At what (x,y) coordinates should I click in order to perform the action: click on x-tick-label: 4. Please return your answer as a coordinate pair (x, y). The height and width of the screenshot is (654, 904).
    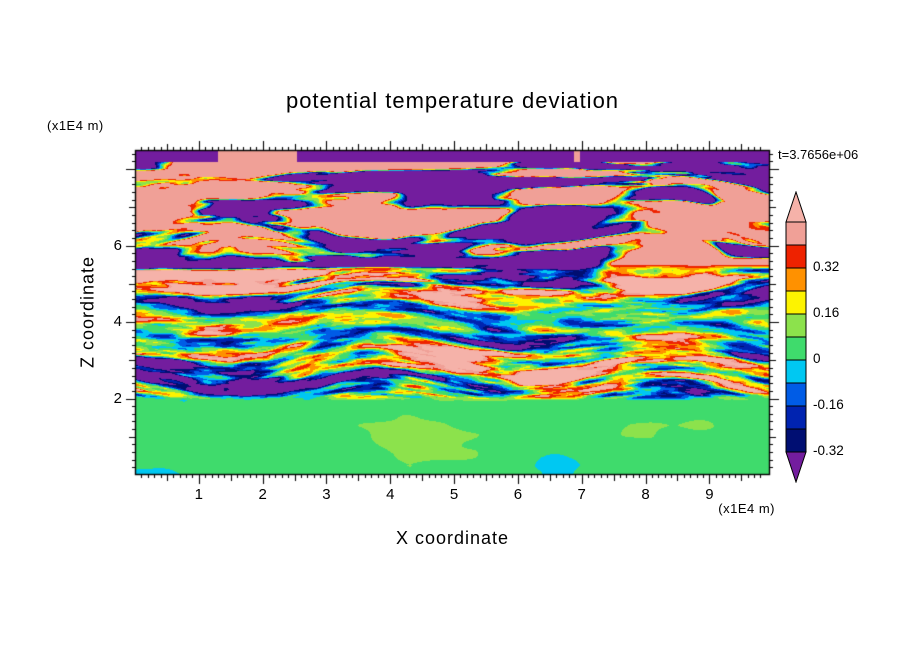
    Looking at the image, I should click on (390, 494).